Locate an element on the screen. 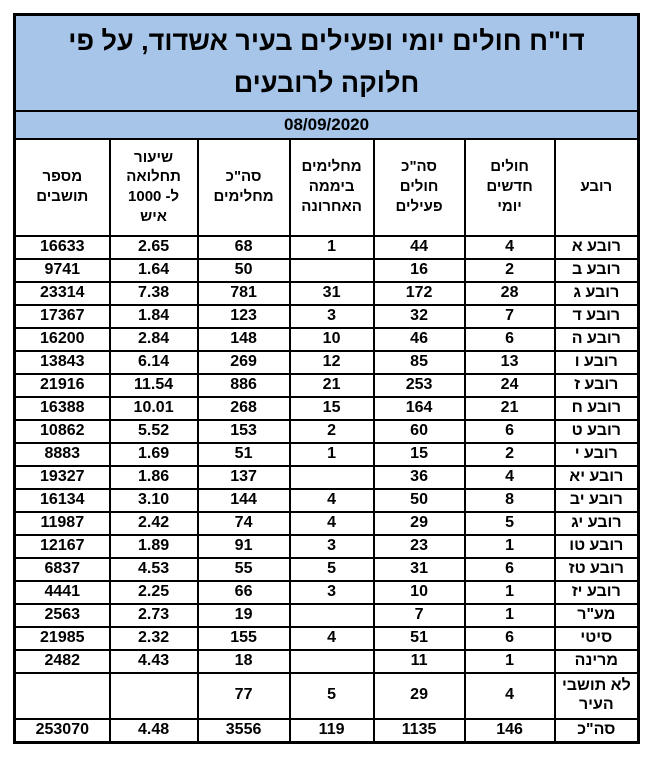 The height and width of the screenshot is (768, 650). col-header-rate-per-1000: שיעור תחלואה ל- 1000 איש is located at coordinates (153, 187).